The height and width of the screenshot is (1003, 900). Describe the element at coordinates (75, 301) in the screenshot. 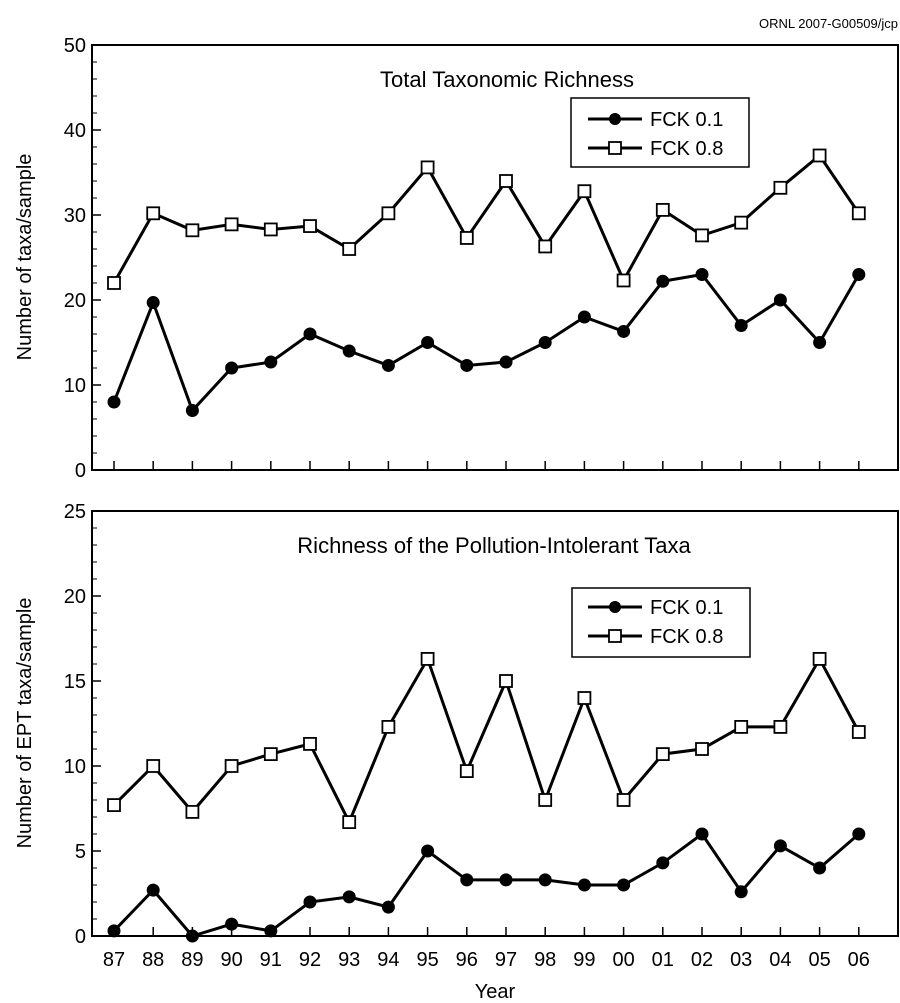

I see `y-tick-label: 20` at that location.